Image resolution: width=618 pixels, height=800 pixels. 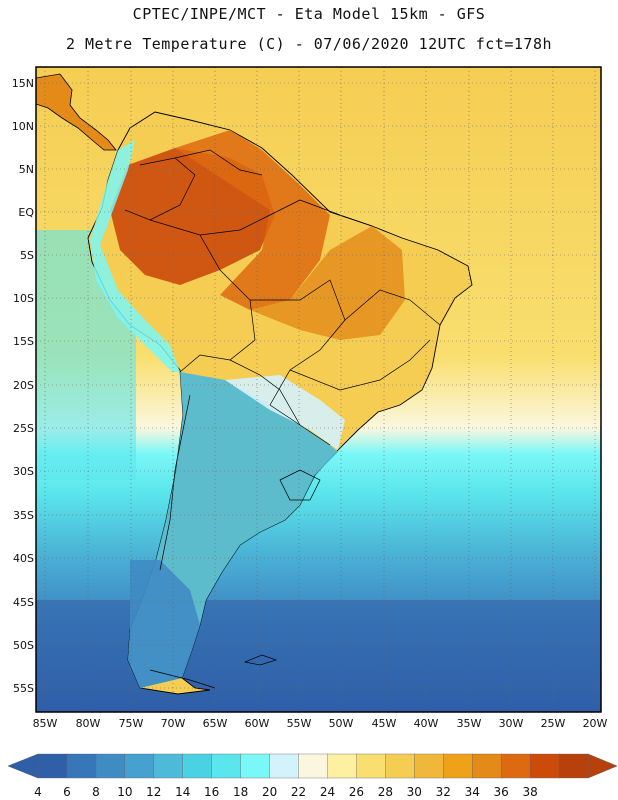 I want to click on lon-label: 45W, so click(x=384, y=723).